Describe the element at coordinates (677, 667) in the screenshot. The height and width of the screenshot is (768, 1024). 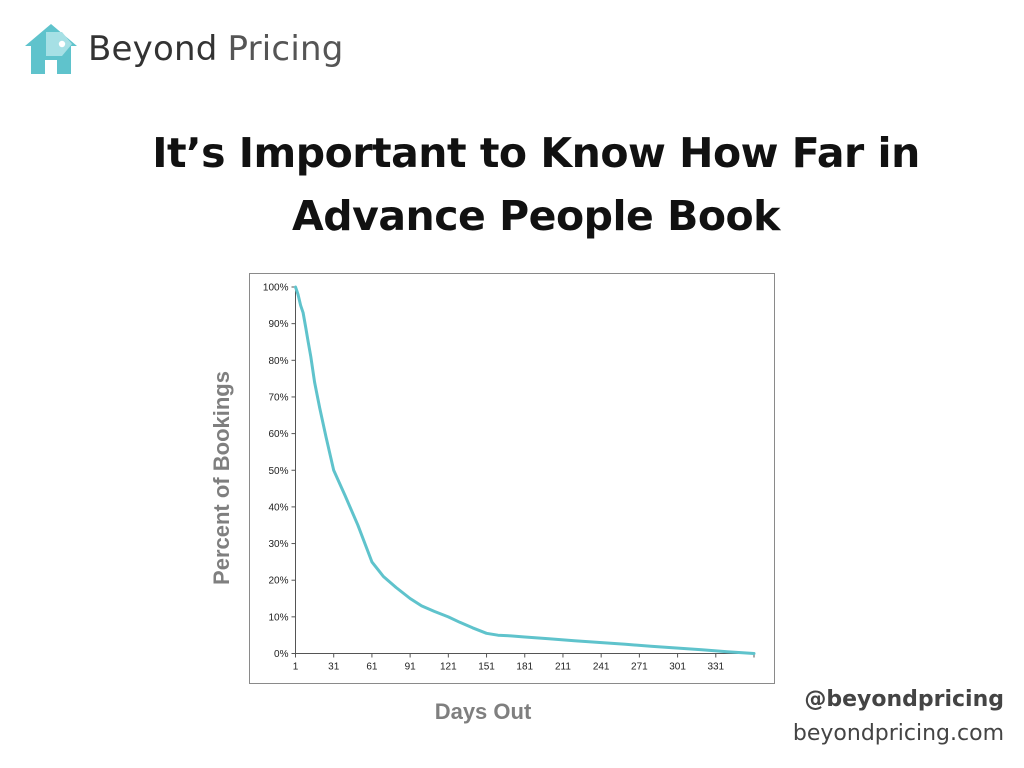
I see `x-tick-label: 301` at that location.